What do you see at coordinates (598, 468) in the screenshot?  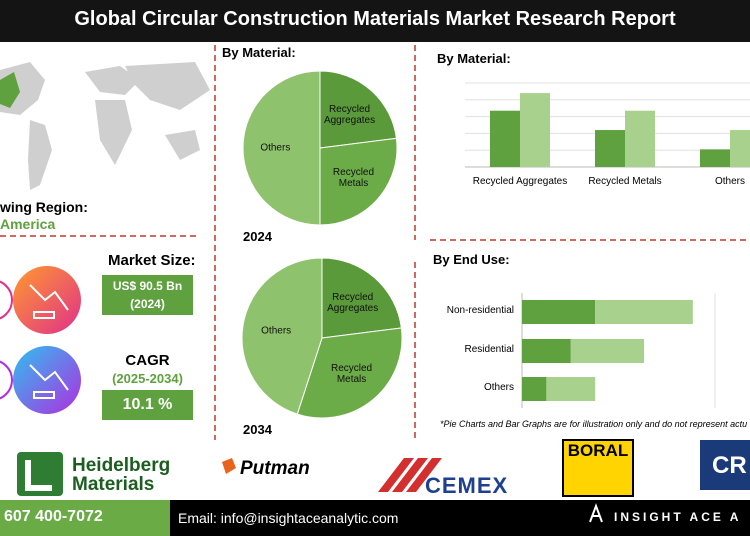 I see `boral-box` at bounding box center [598, 468].